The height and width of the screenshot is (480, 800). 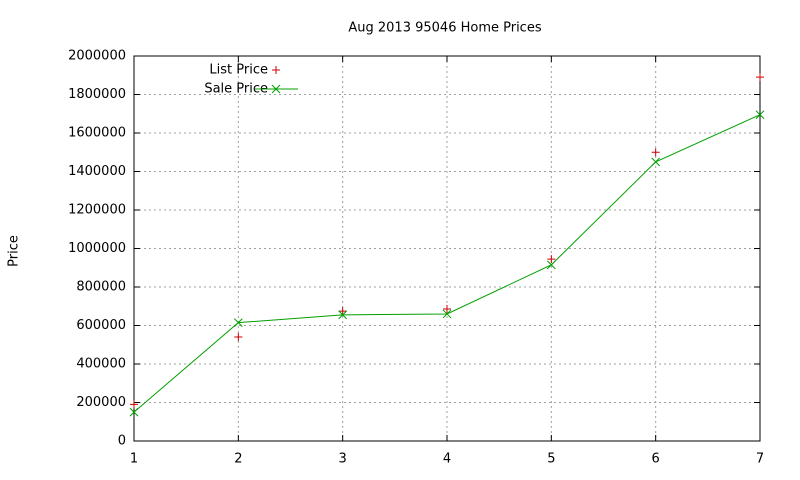 I want to click on legend-label: Sale Price, so click(x=236, y=89).